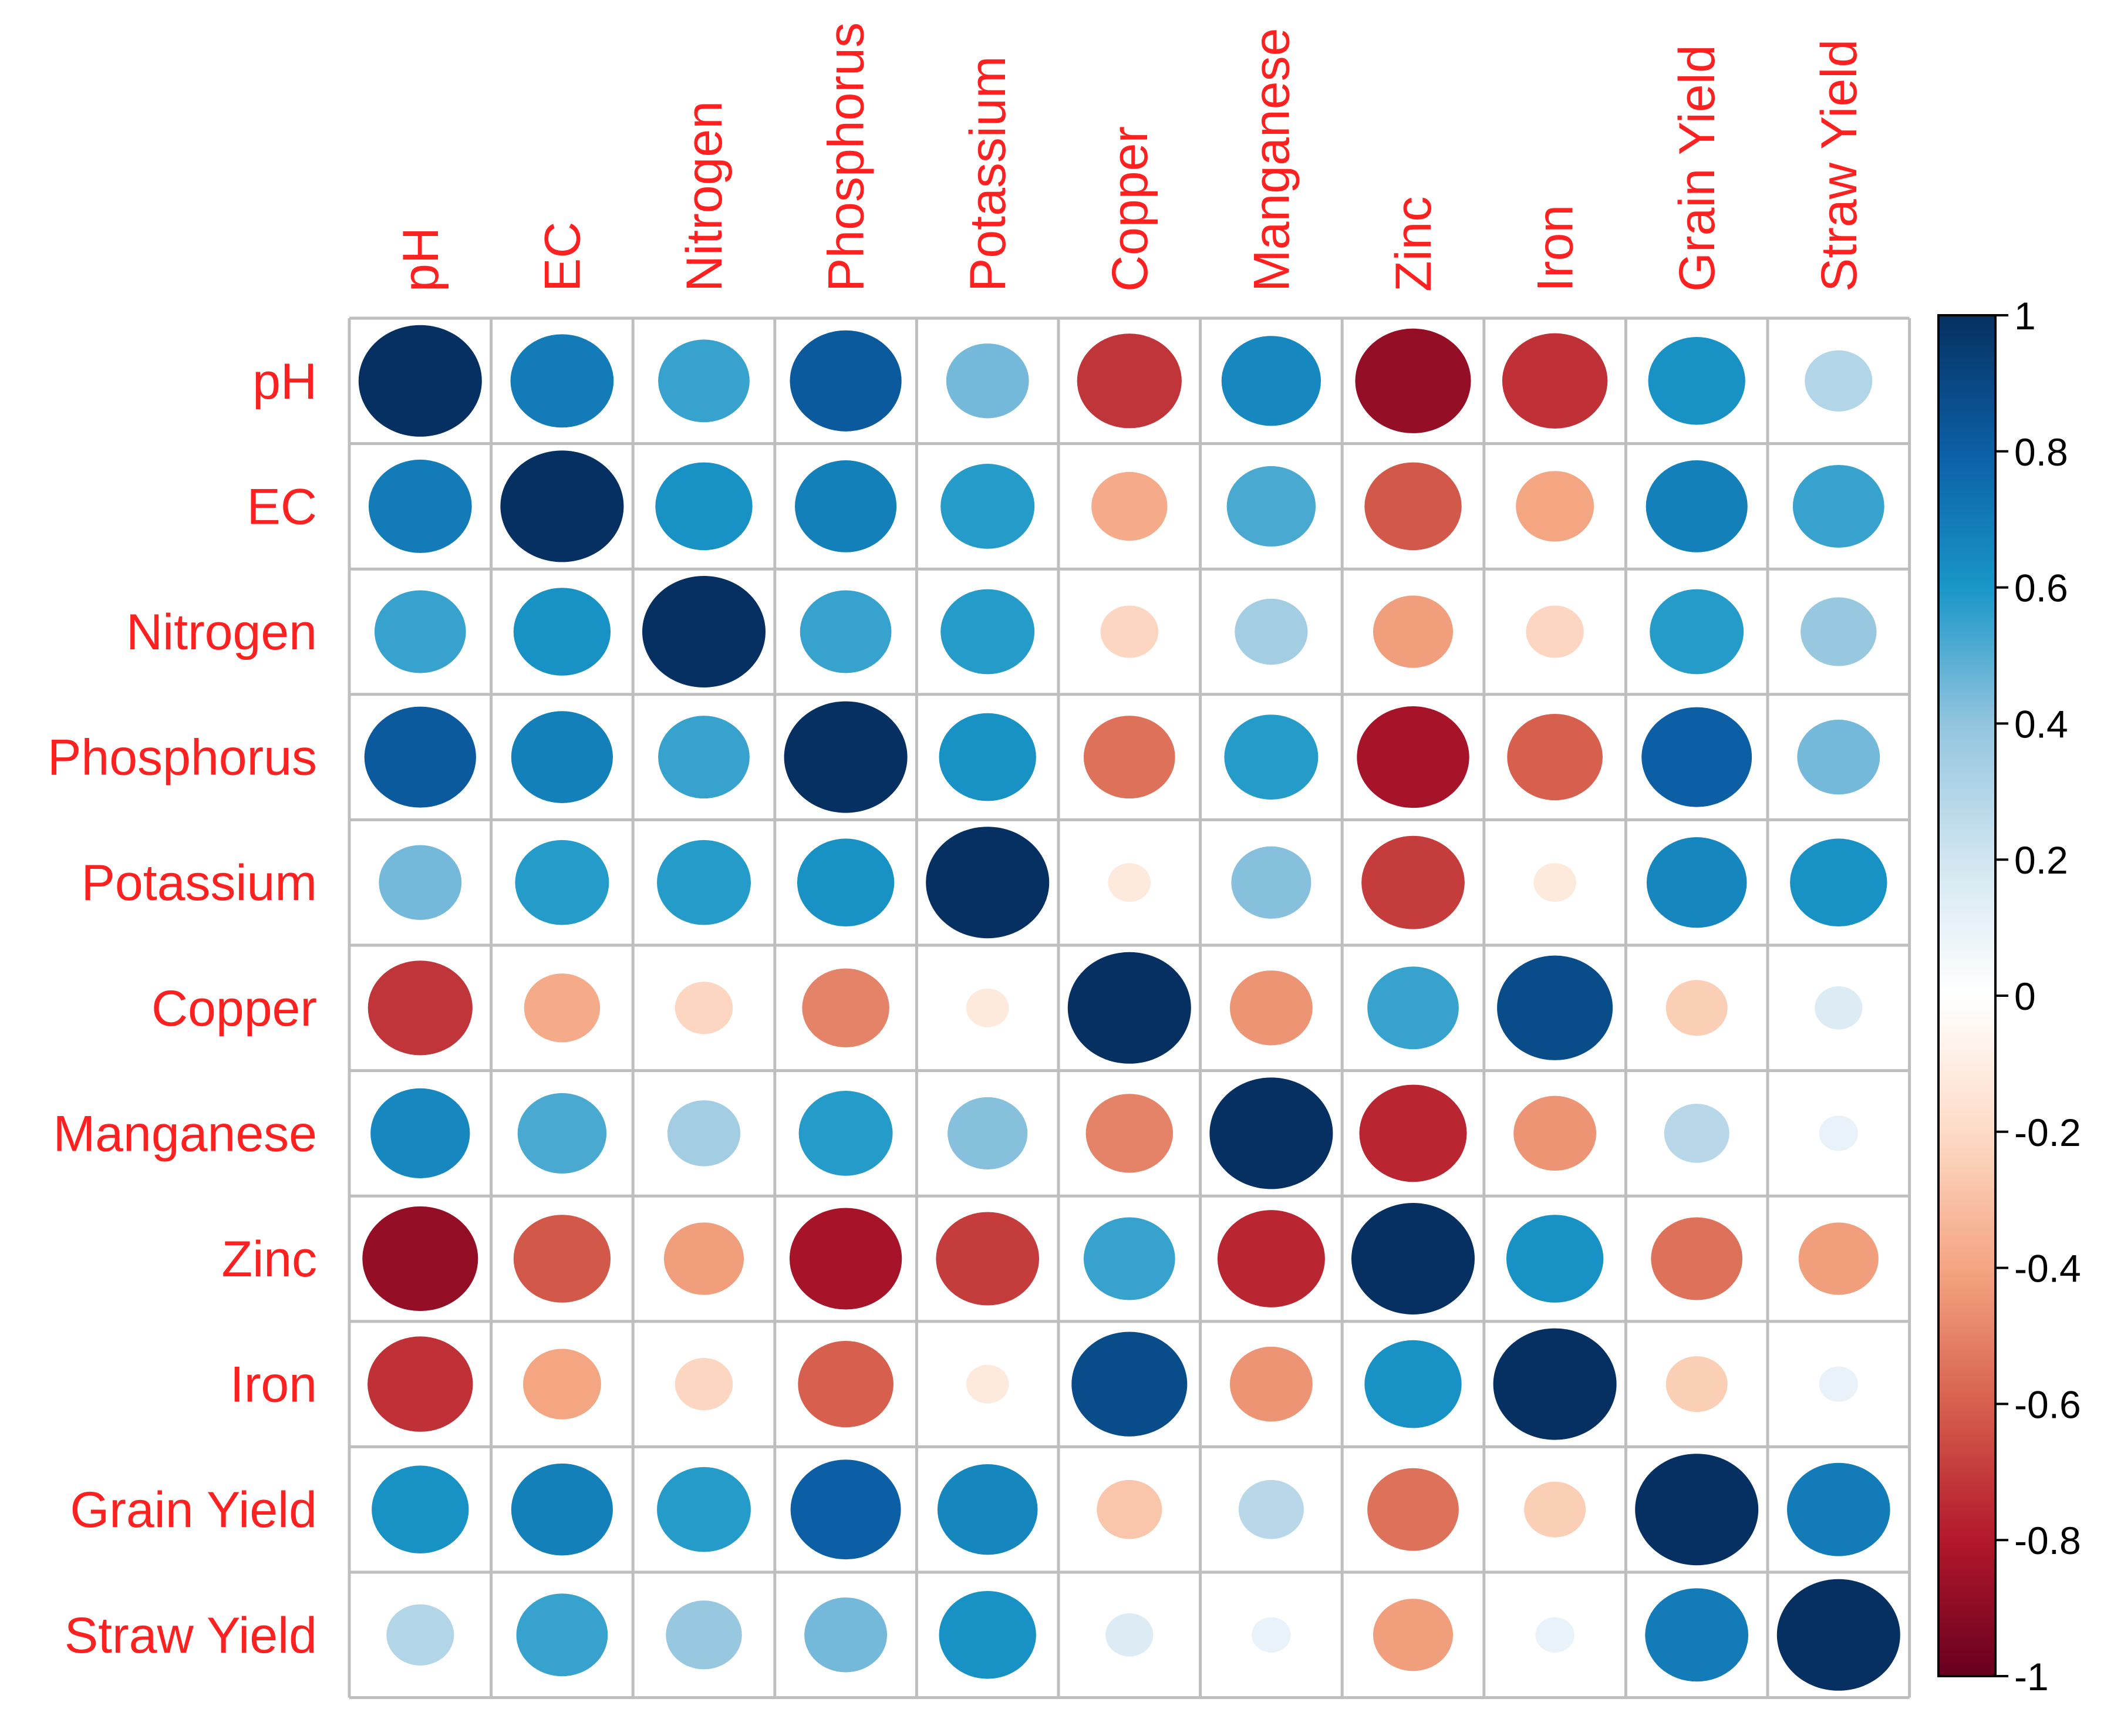  I want to click on corr-circle-manganese-grain-yield, so click(1696, 1133).